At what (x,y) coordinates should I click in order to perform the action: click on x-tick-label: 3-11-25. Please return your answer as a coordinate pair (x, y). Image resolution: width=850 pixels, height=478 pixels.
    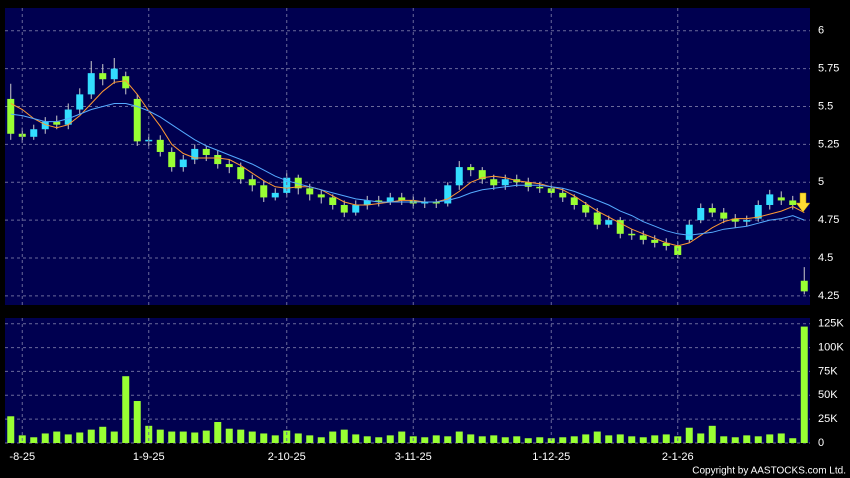
    Looking at the image, I should click on (413, 457).